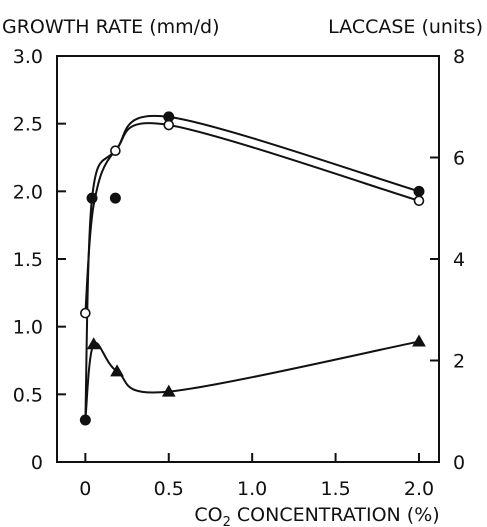  I want to click on x-axis-label: CO2 CONCENTRATION (%), so click(316, 515).